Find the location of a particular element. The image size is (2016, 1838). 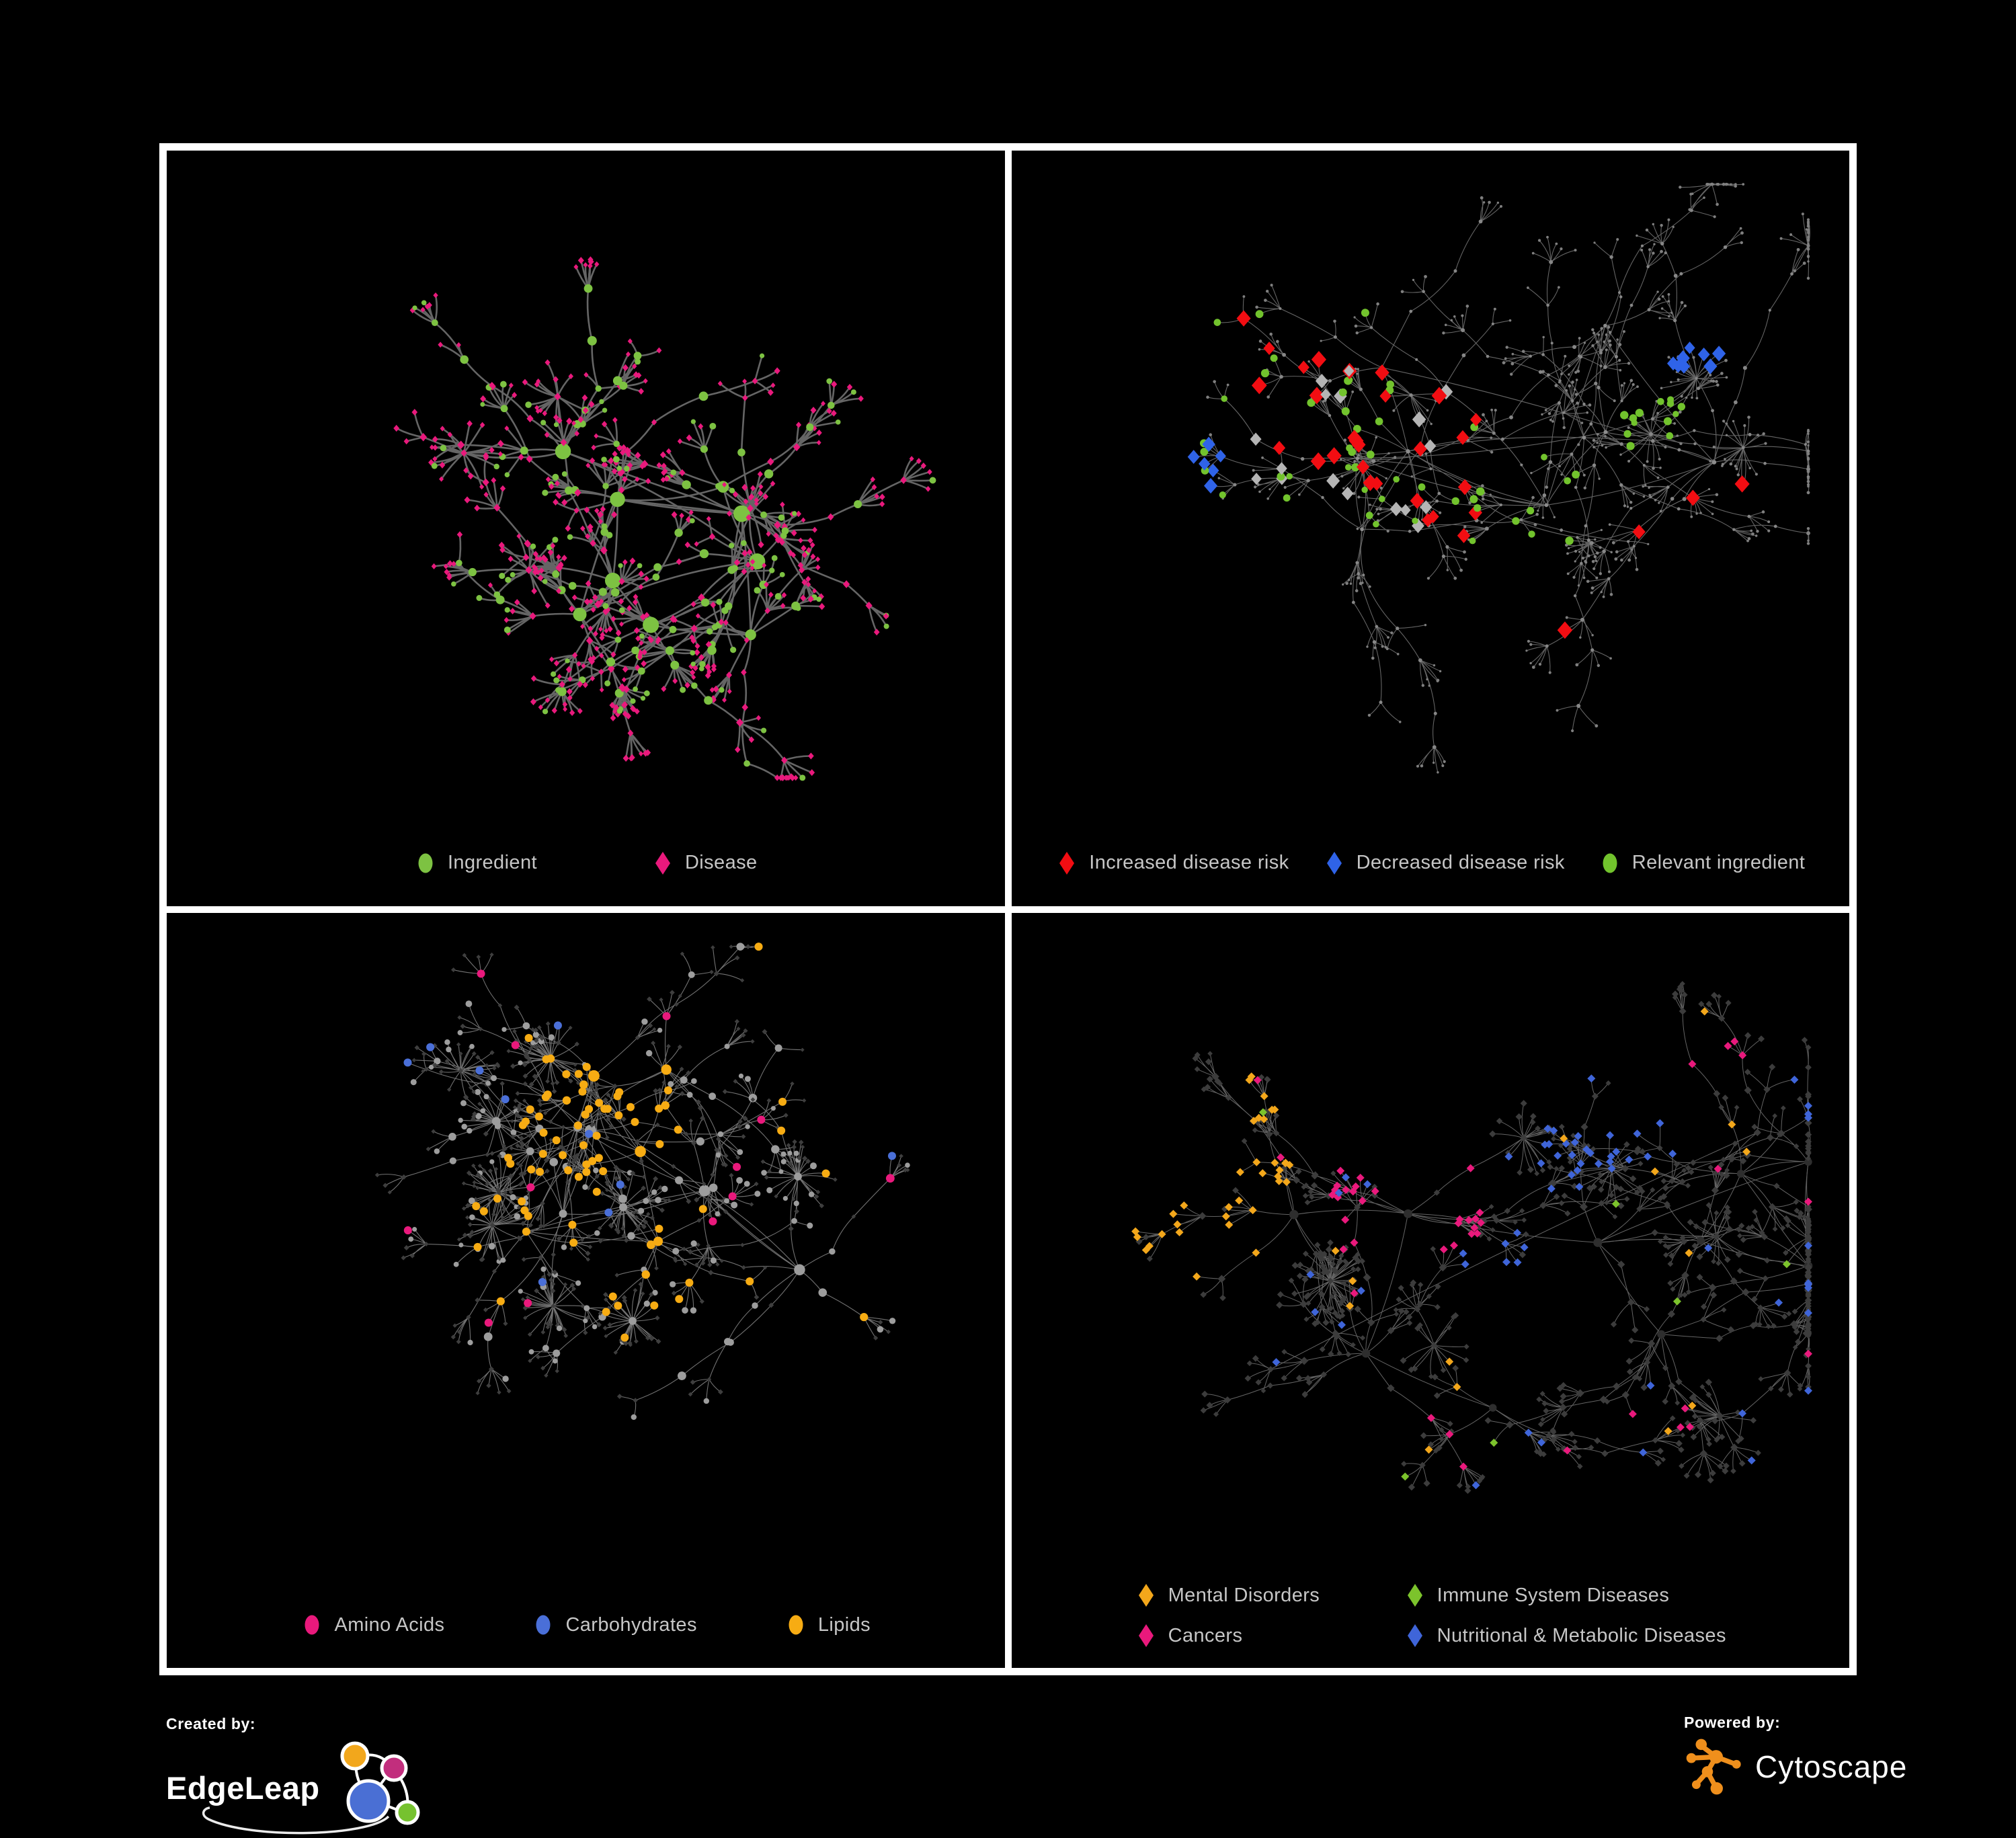

edgeleap-node-magenta is located at coordinates (394, 1768).